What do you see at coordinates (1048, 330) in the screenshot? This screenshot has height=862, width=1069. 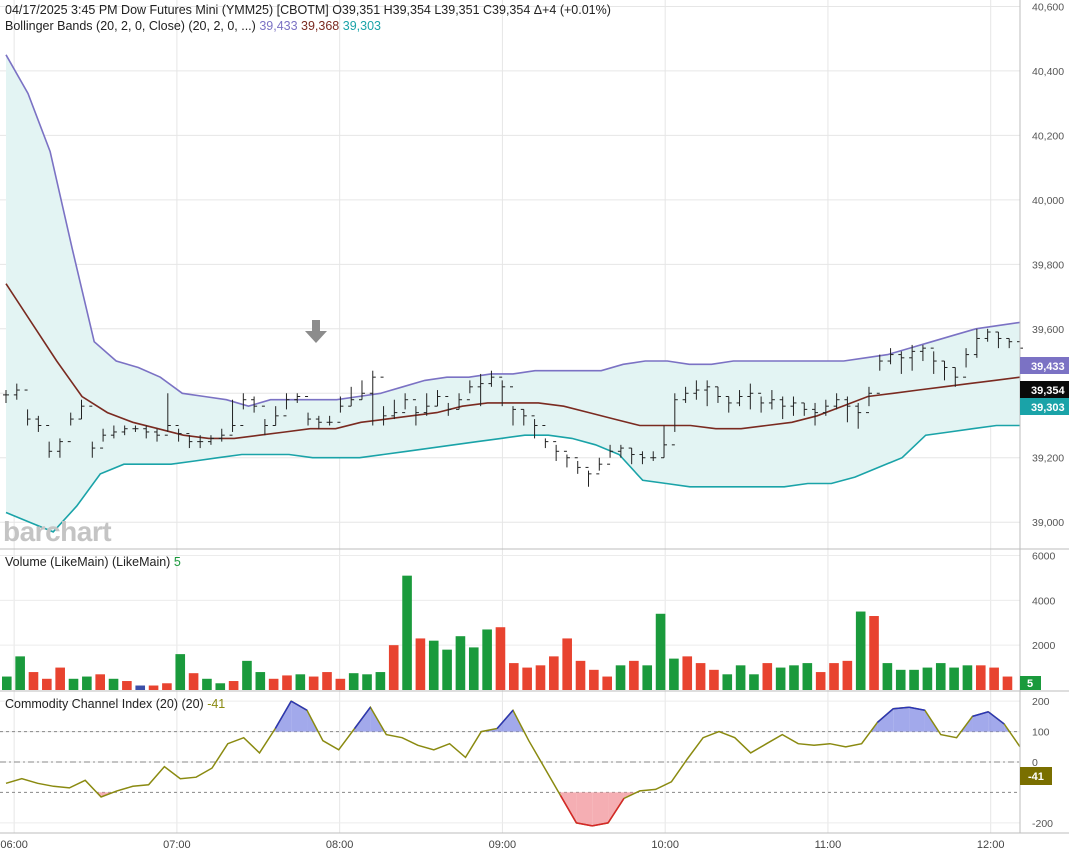 I see `price-tick-label: 39,600` at bounding box center [1048, 330].